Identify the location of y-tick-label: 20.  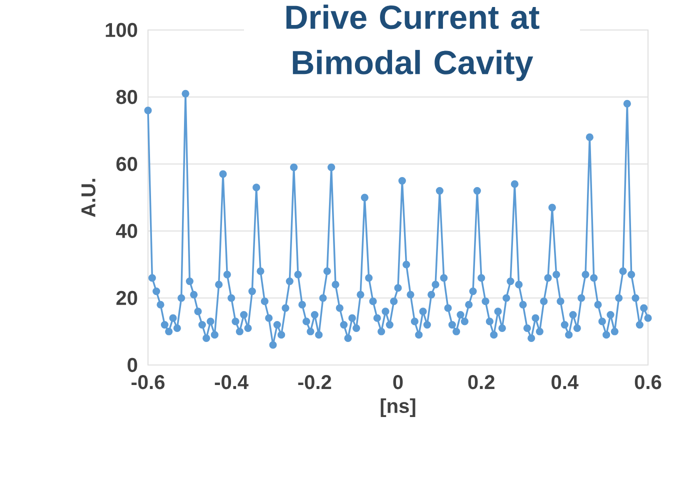
(127, 298).